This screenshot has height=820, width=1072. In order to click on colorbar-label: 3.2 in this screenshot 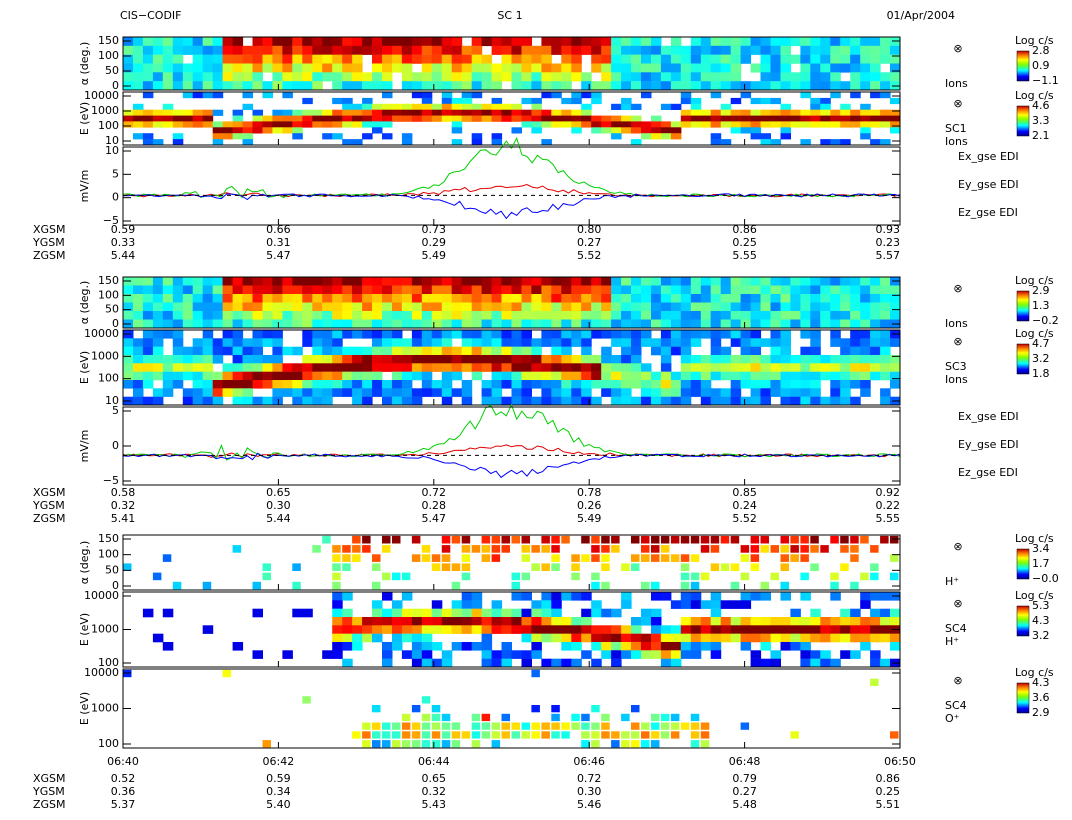, I will do `click(1041, 635)`.